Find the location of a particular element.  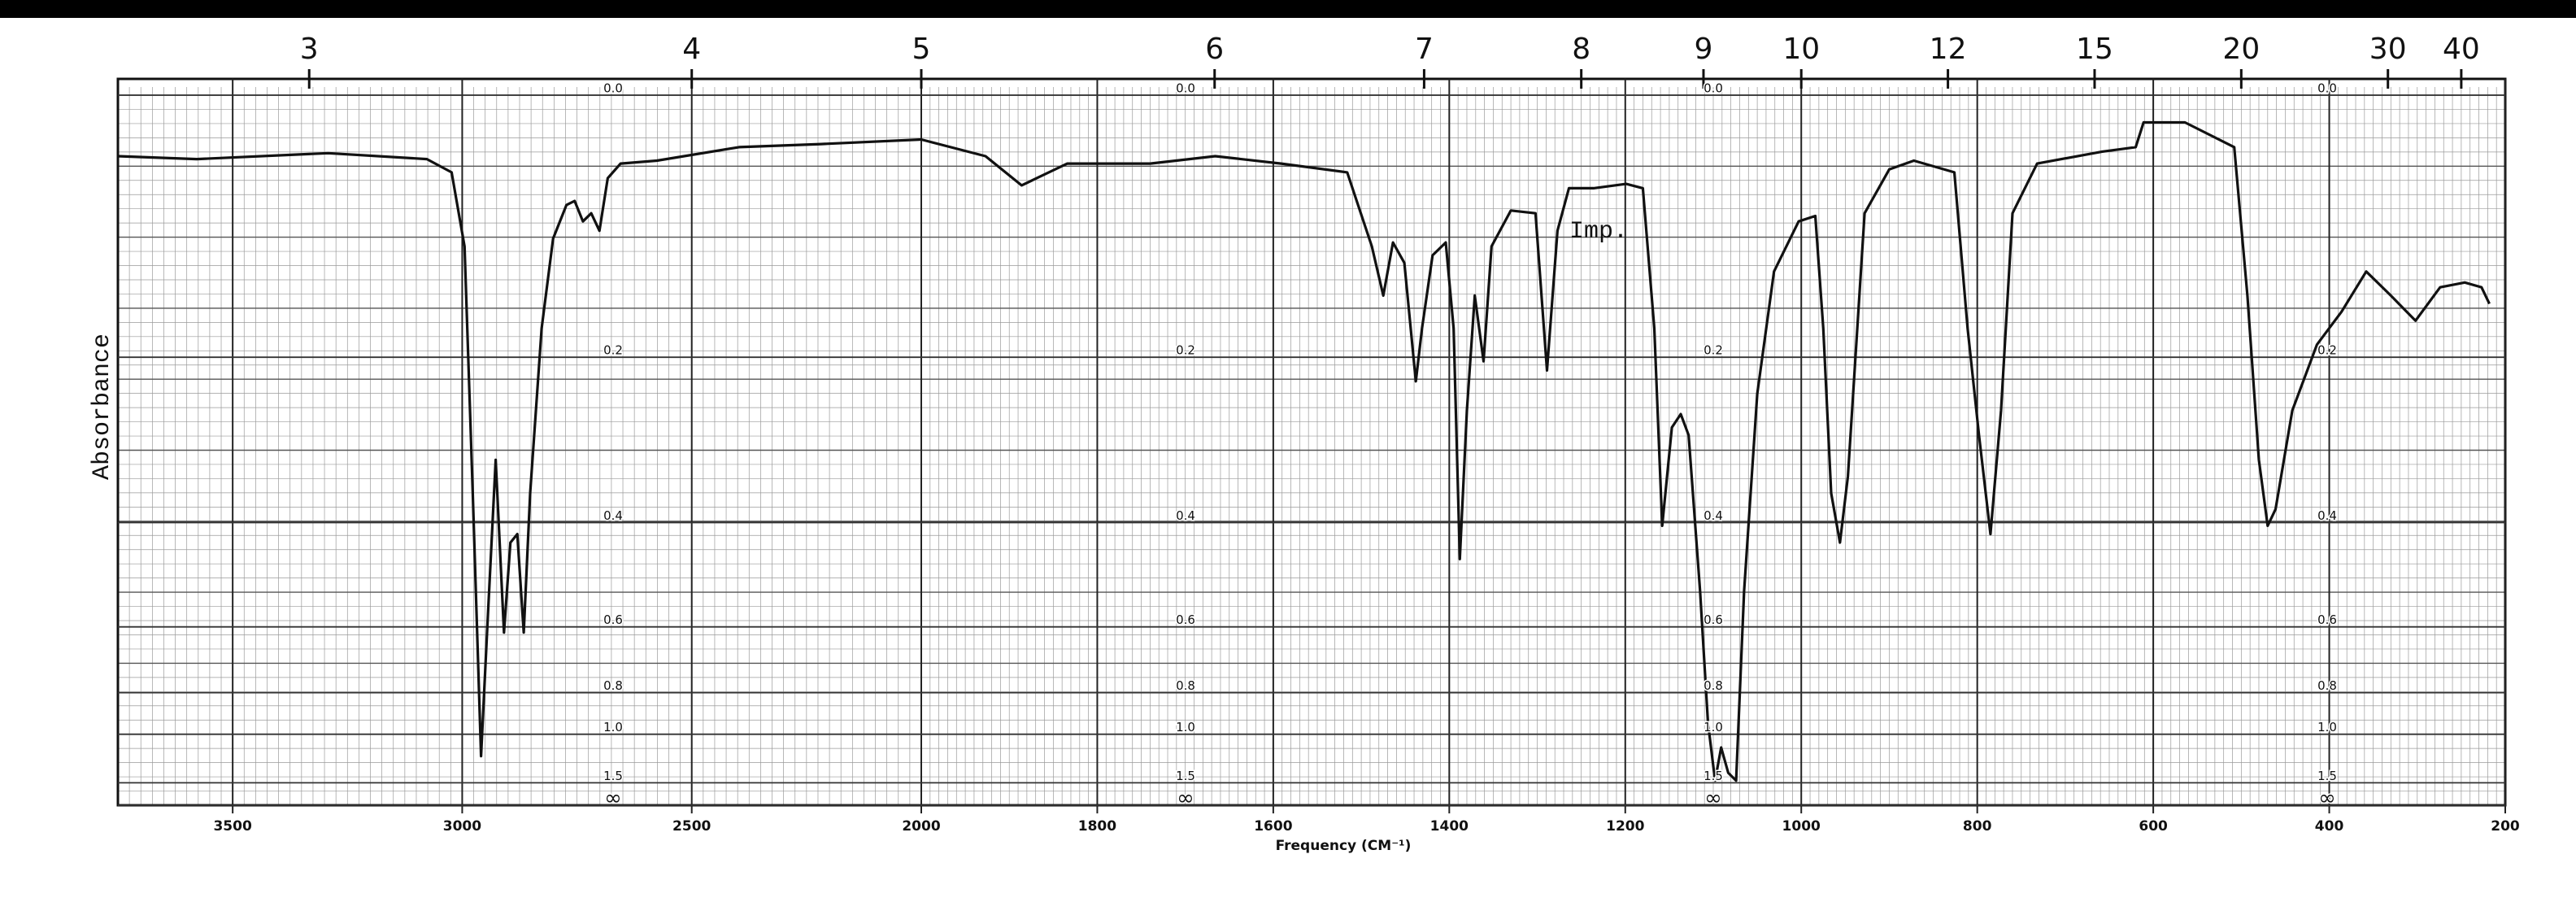

x2-tick-label: 9 is located at coordinates (1704, 49).